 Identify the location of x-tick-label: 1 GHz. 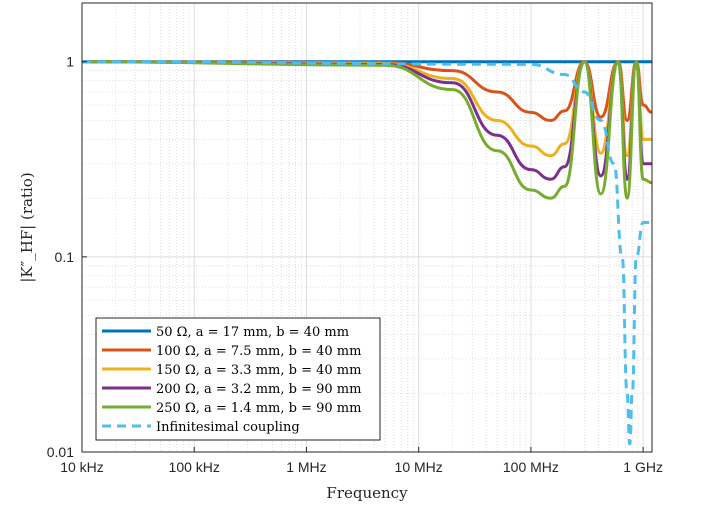
(643, 467).